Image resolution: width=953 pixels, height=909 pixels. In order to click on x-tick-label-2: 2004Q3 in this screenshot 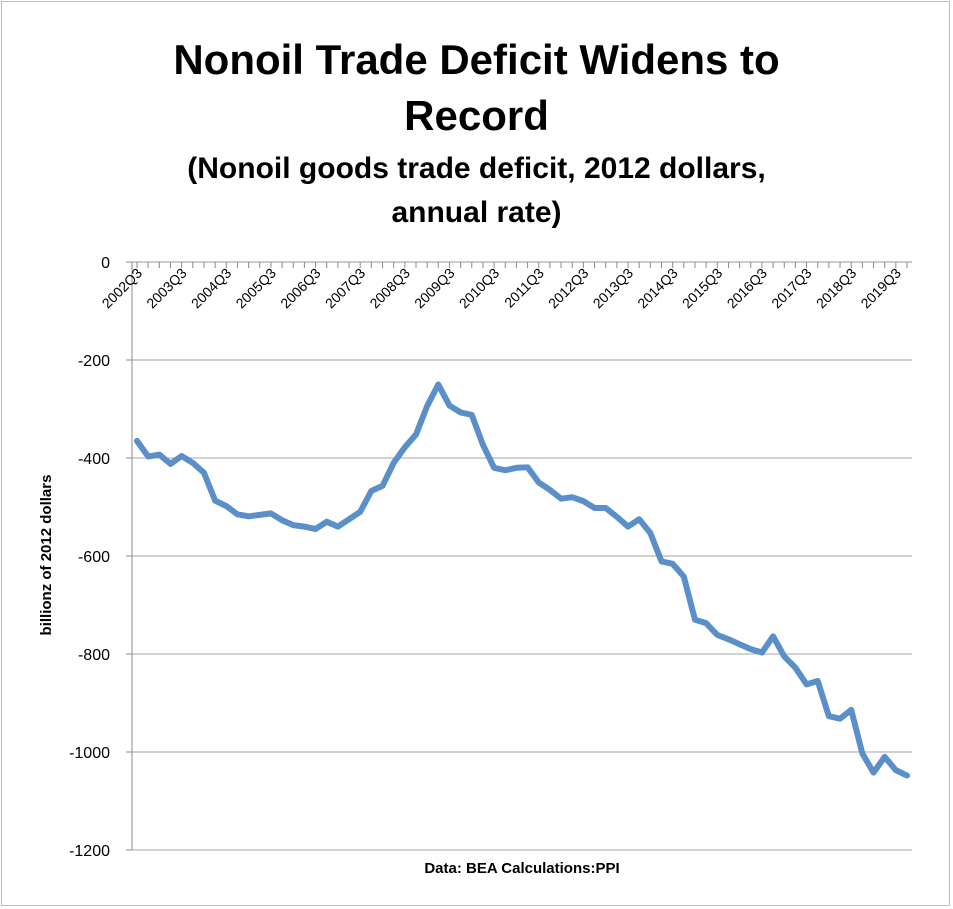, I will do `click(211, 288)`.